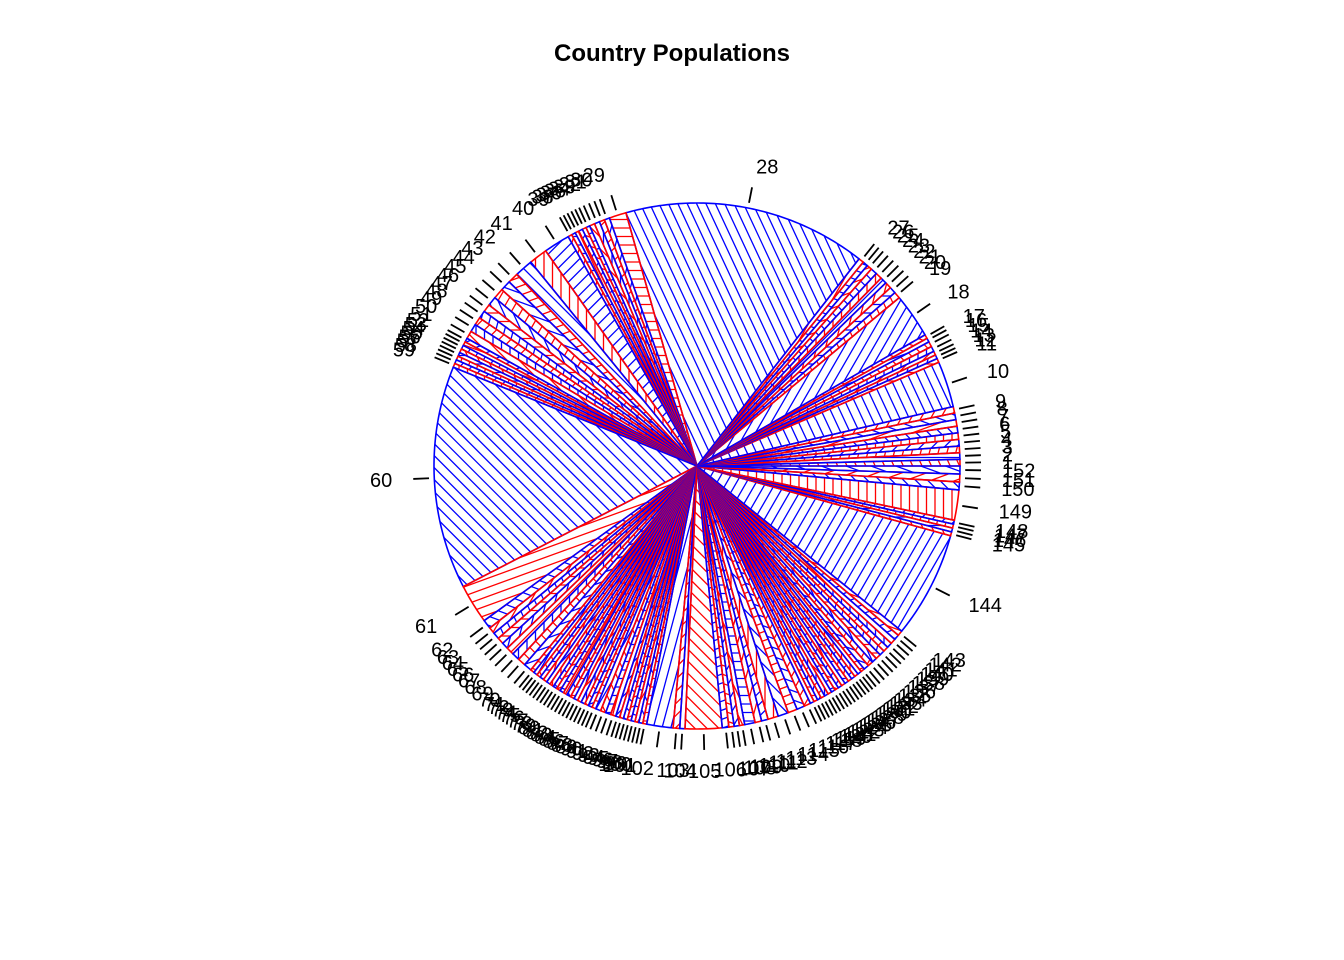 This screenshot has height=960, width=1344. What do you see at coordinates (472, 249) in the screenshot?
I see `slice-label: 43` at bounding box center [472, 249].